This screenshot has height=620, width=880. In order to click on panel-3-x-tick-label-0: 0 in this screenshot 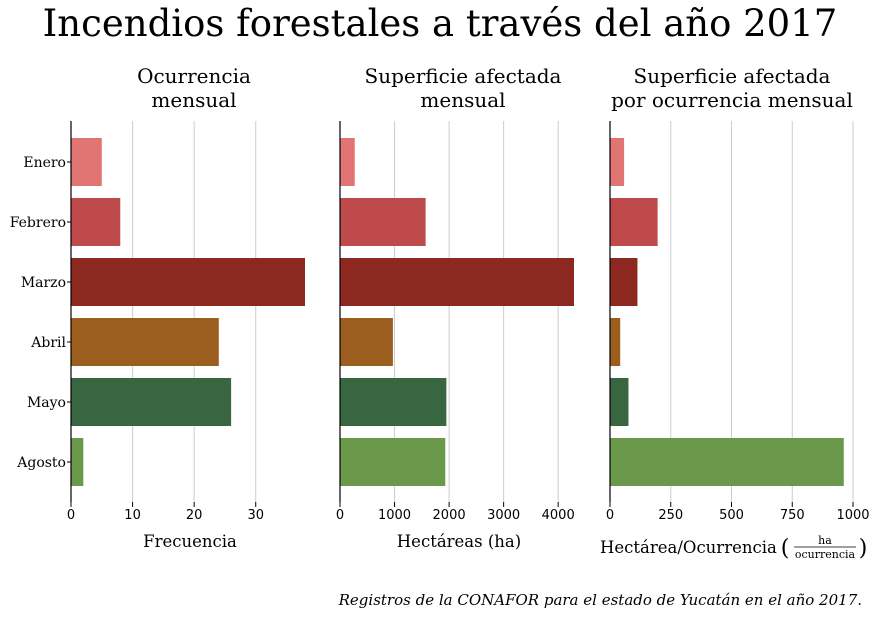, I will do `click(610, 515)`.